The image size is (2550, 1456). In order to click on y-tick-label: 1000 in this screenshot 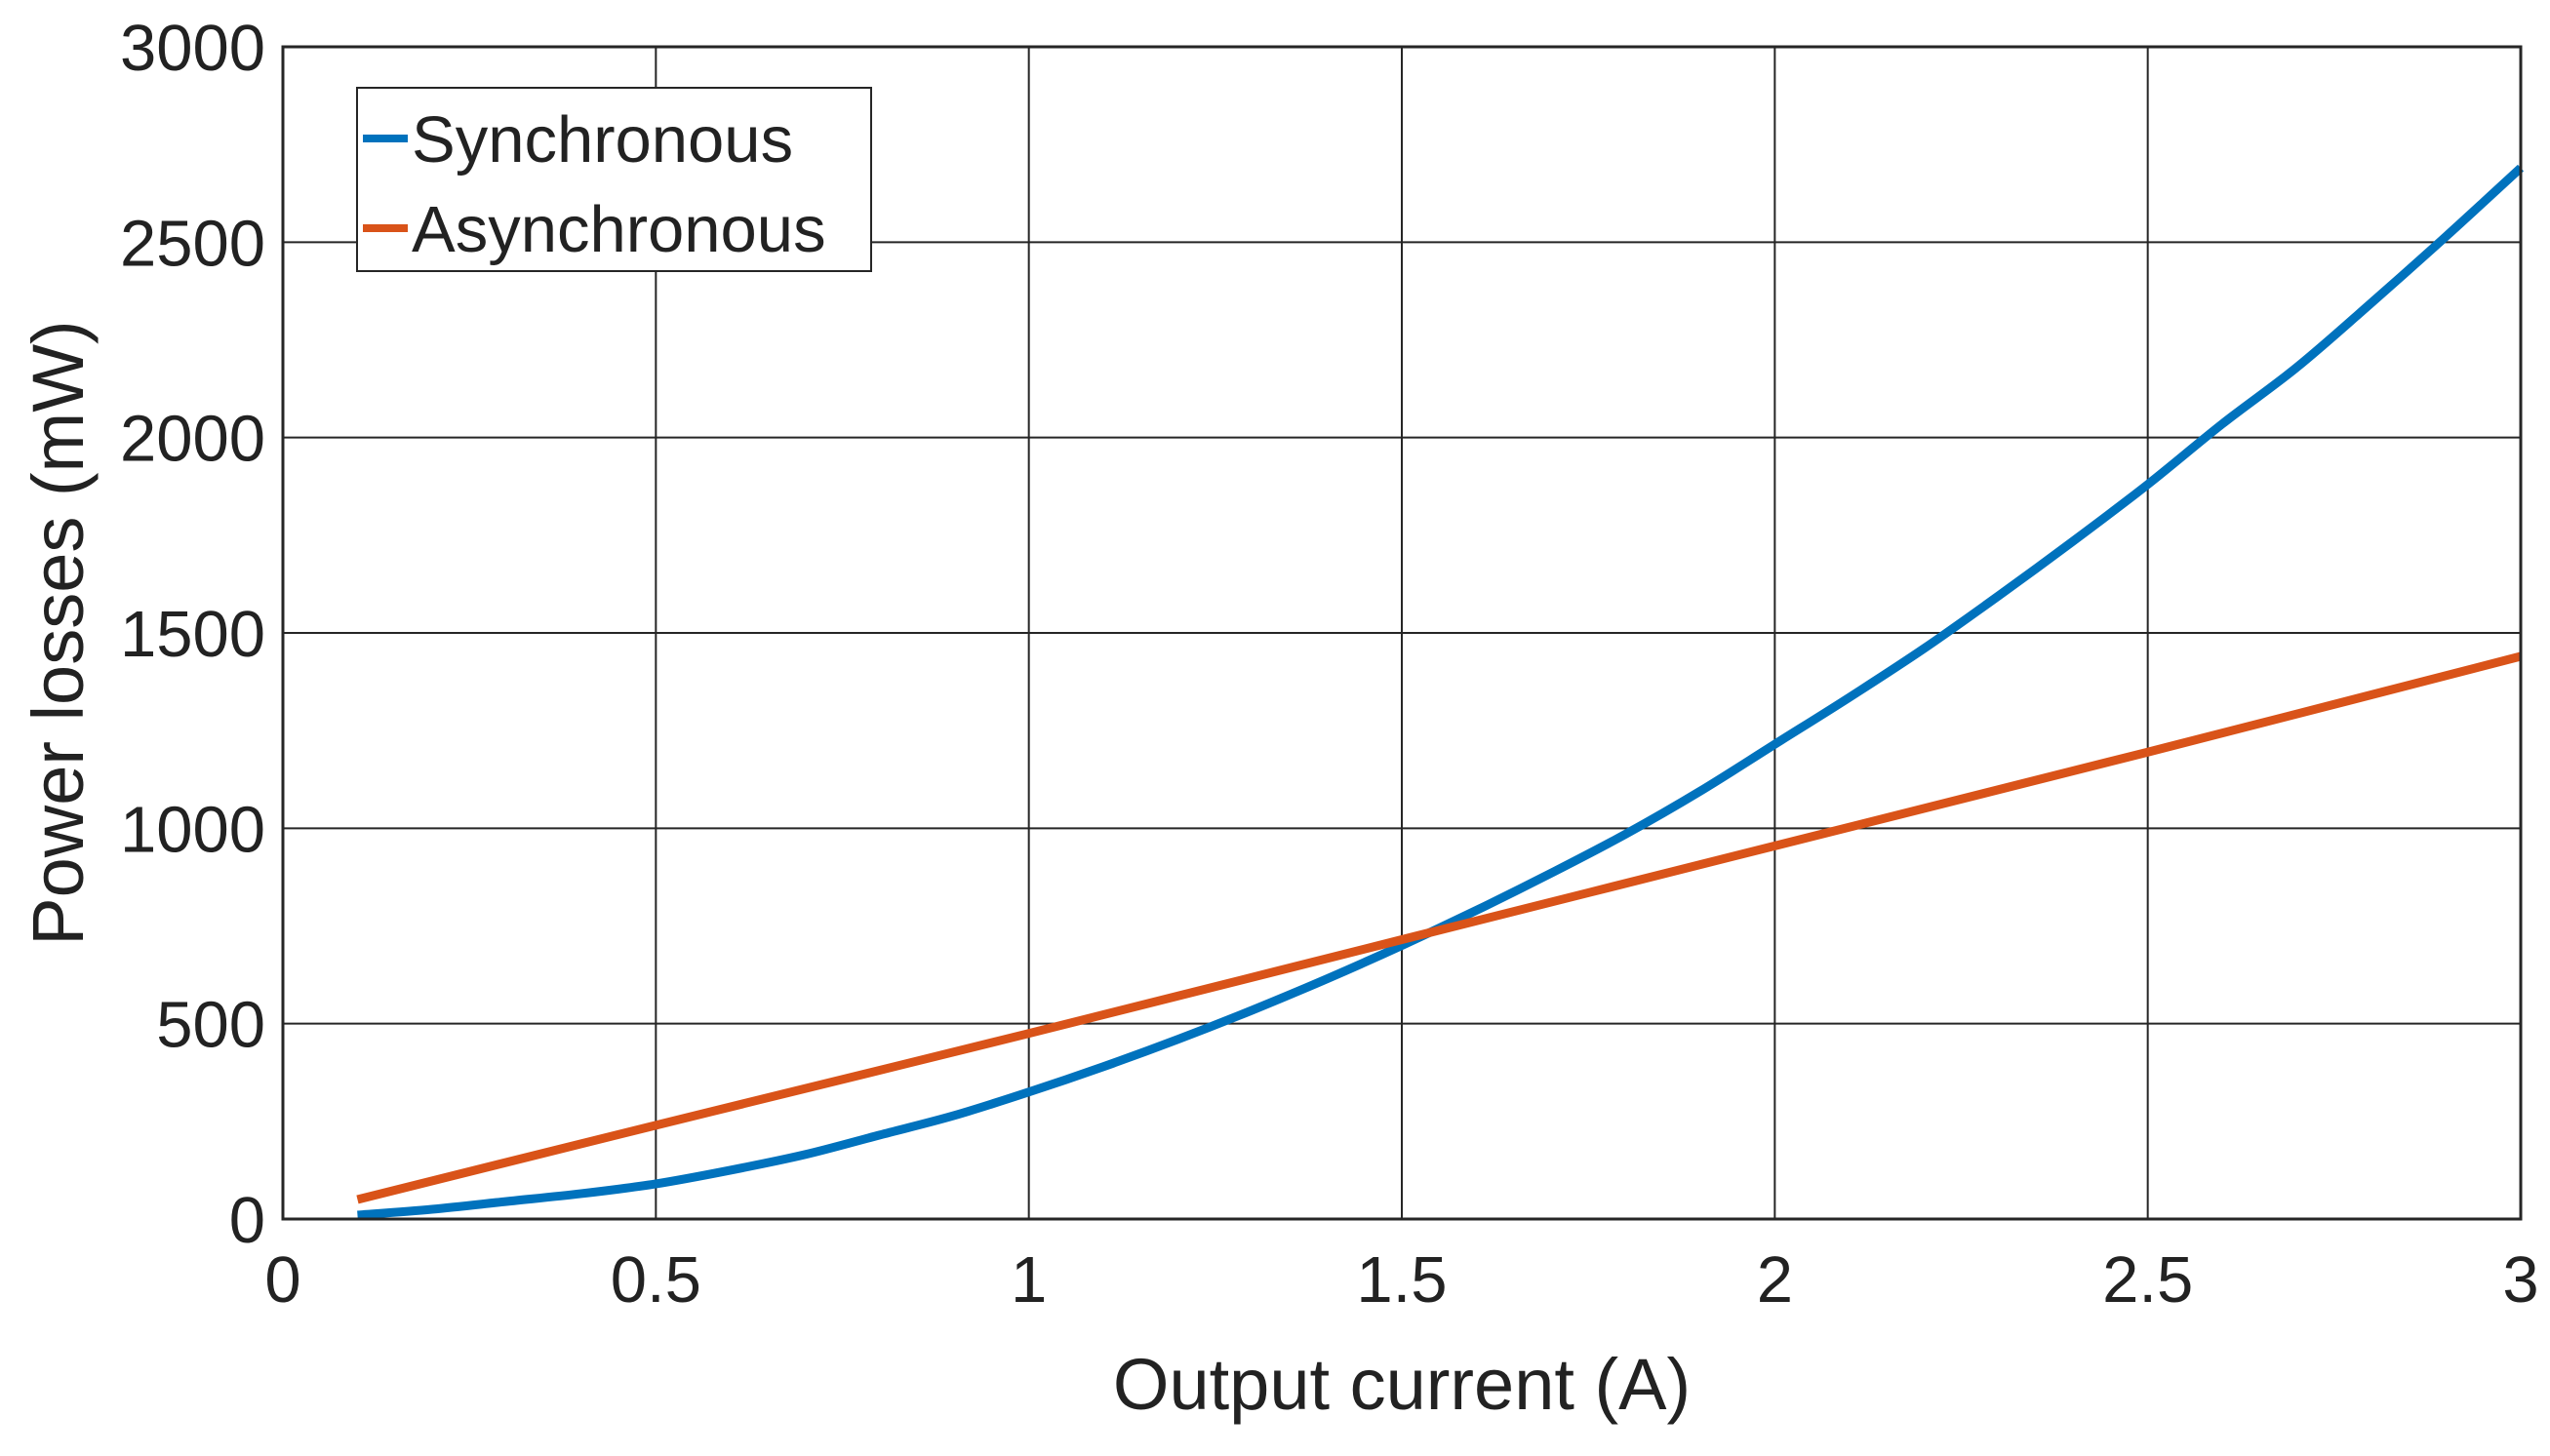, I will do `click(192, 829)`.